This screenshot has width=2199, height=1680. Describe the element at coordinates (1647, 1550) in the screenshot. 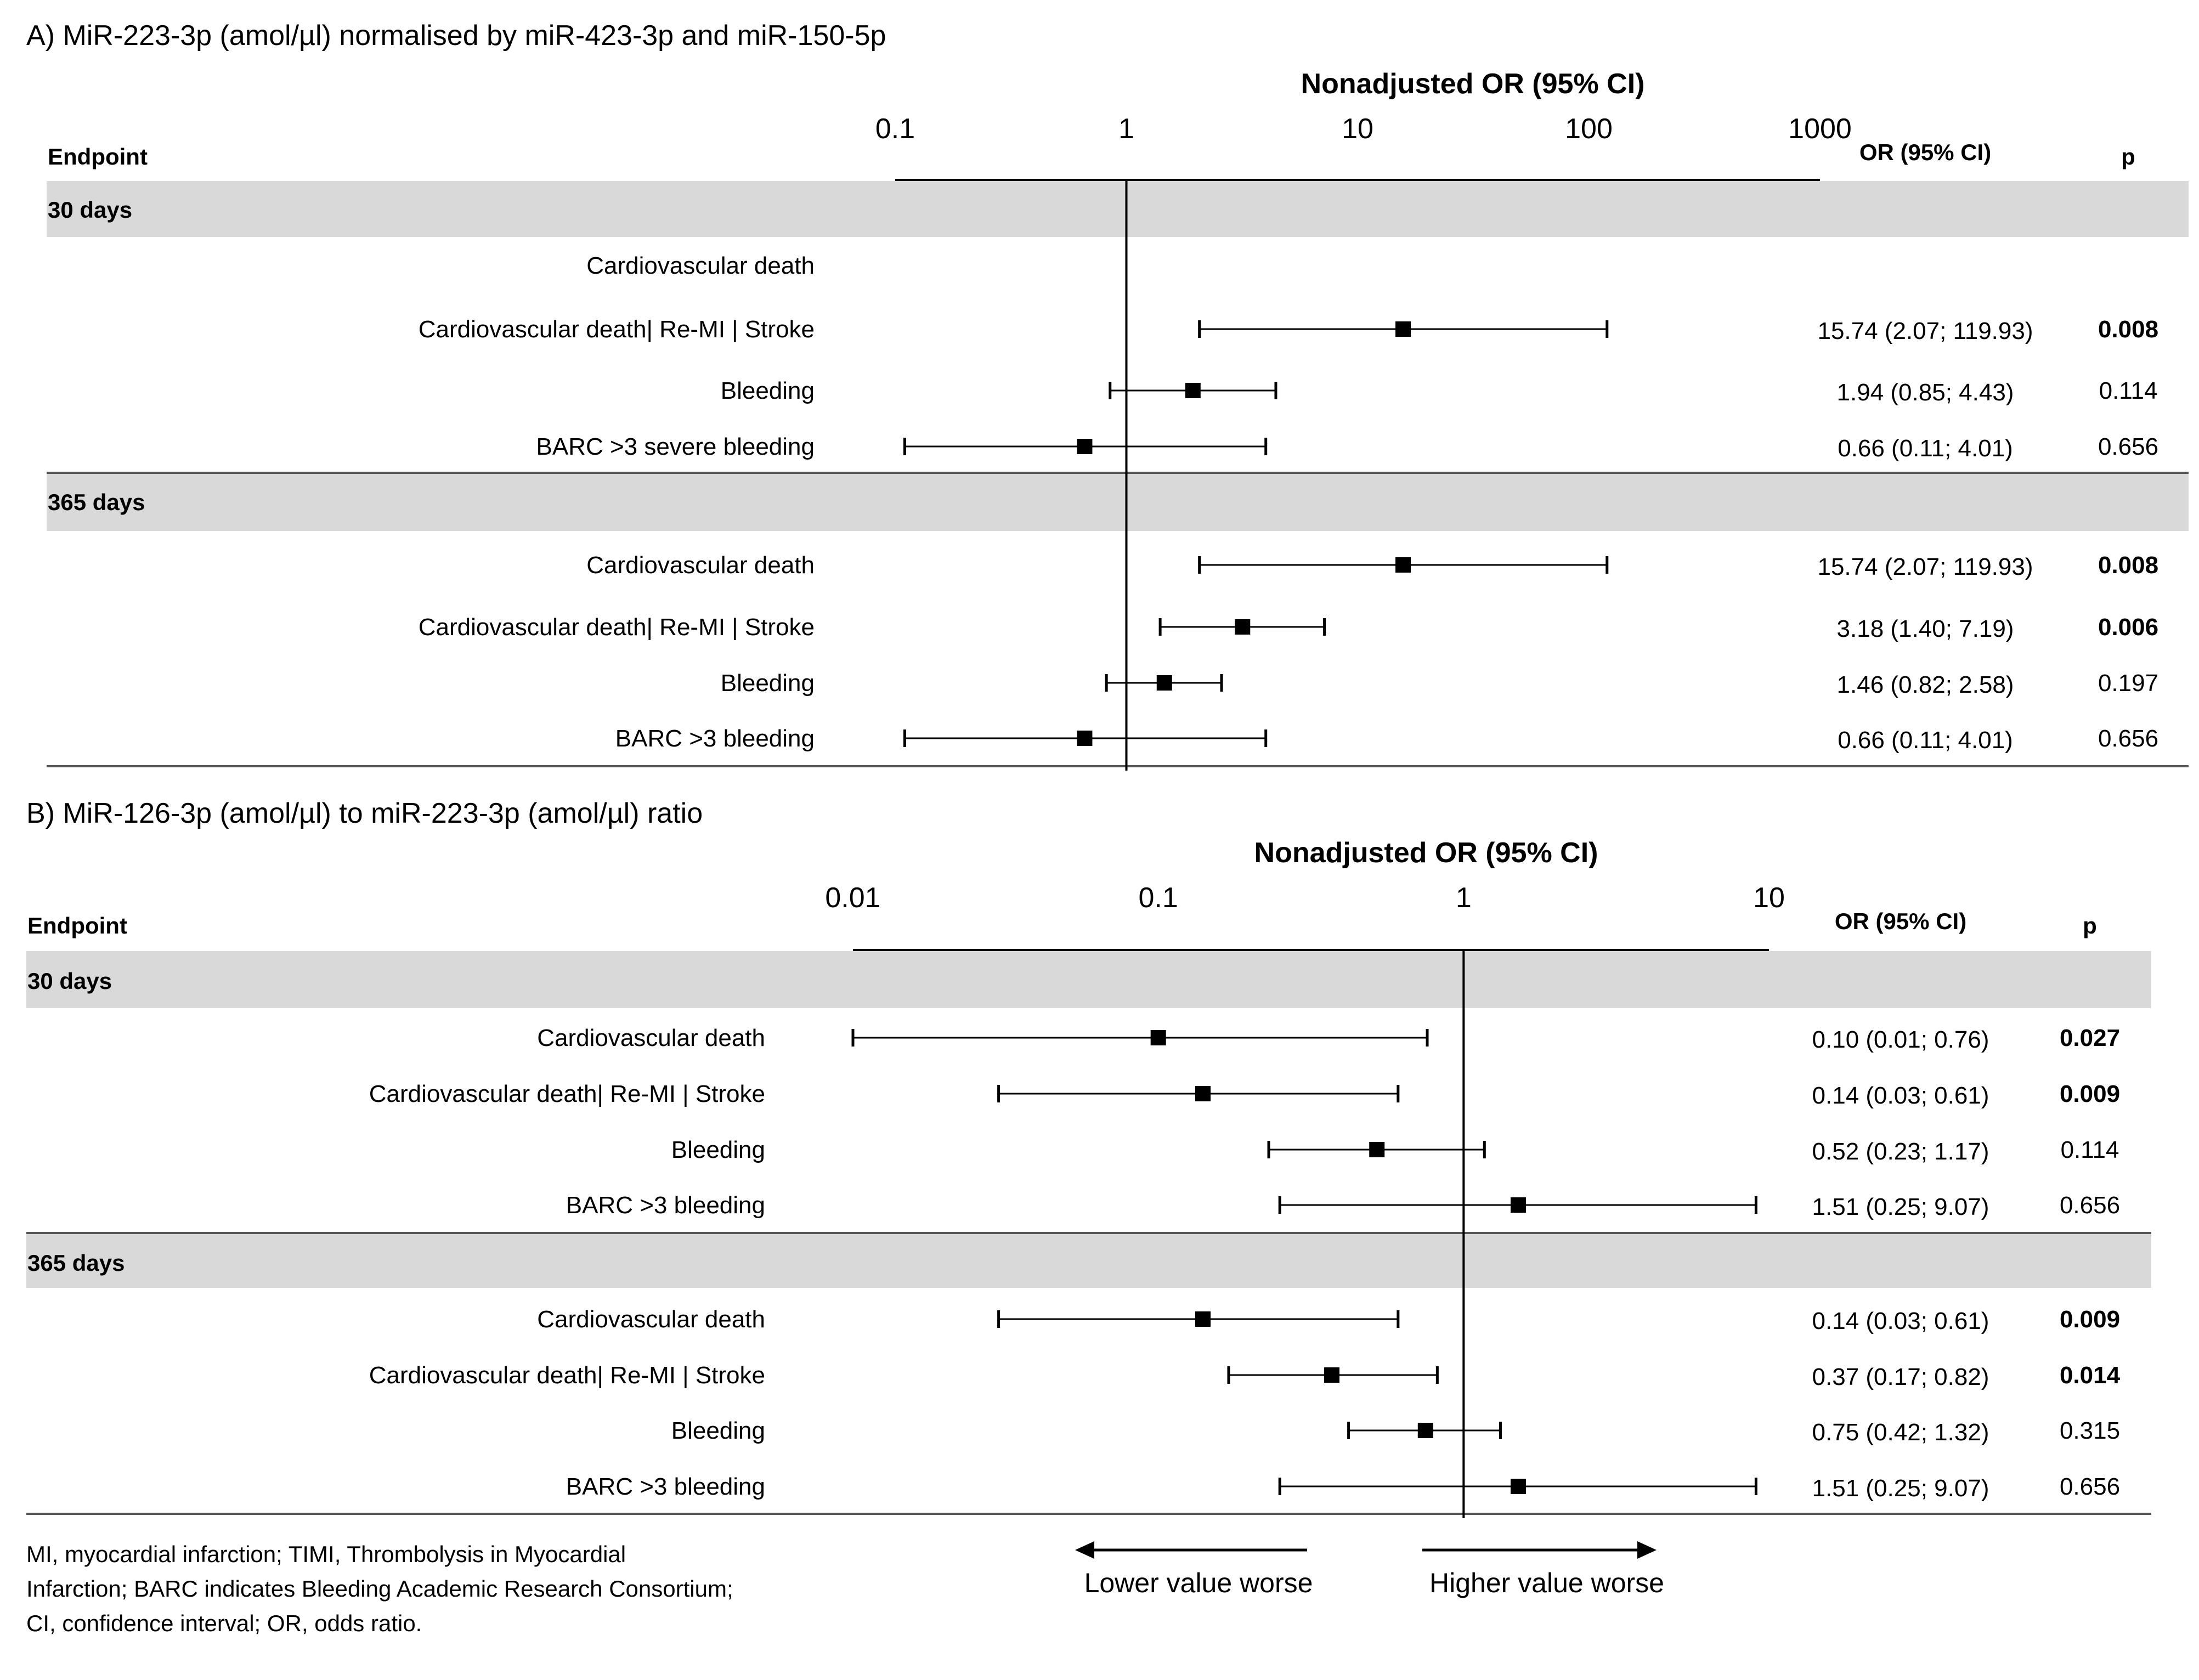

I see `right-arrow-icon` at that location.